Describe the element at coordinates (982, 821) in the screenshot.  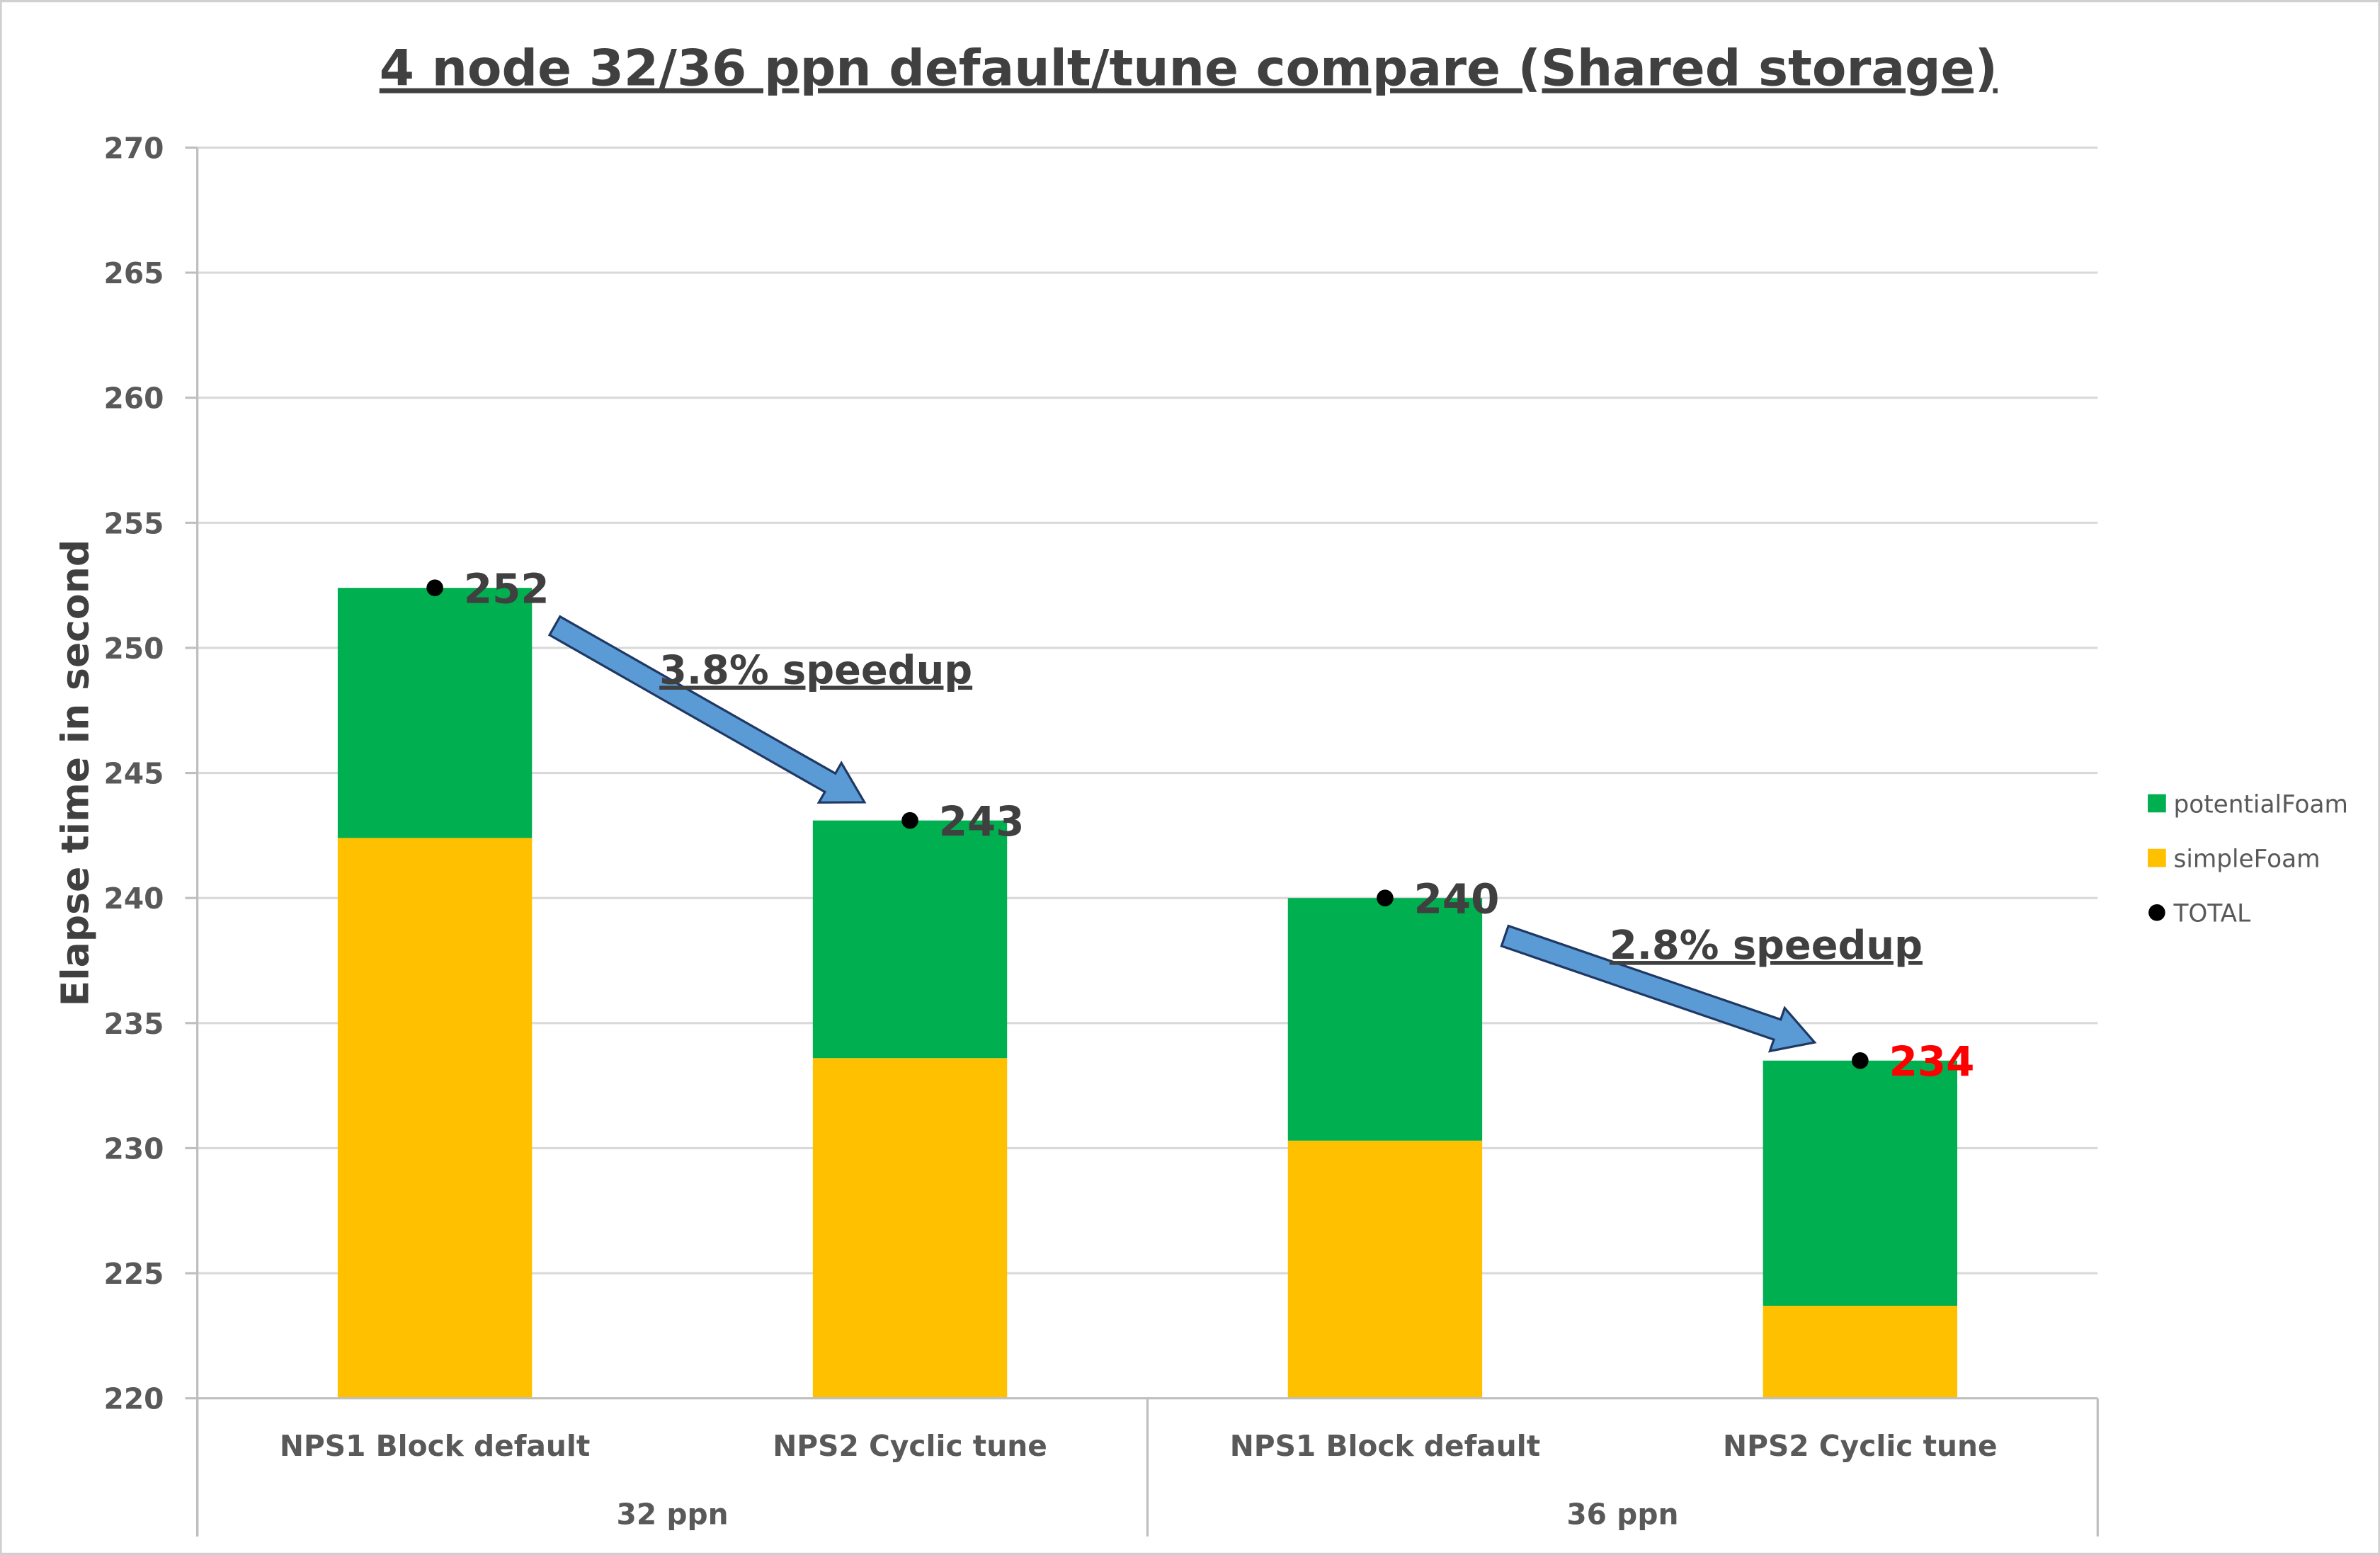
I see `total-data-label: 243` at that location.